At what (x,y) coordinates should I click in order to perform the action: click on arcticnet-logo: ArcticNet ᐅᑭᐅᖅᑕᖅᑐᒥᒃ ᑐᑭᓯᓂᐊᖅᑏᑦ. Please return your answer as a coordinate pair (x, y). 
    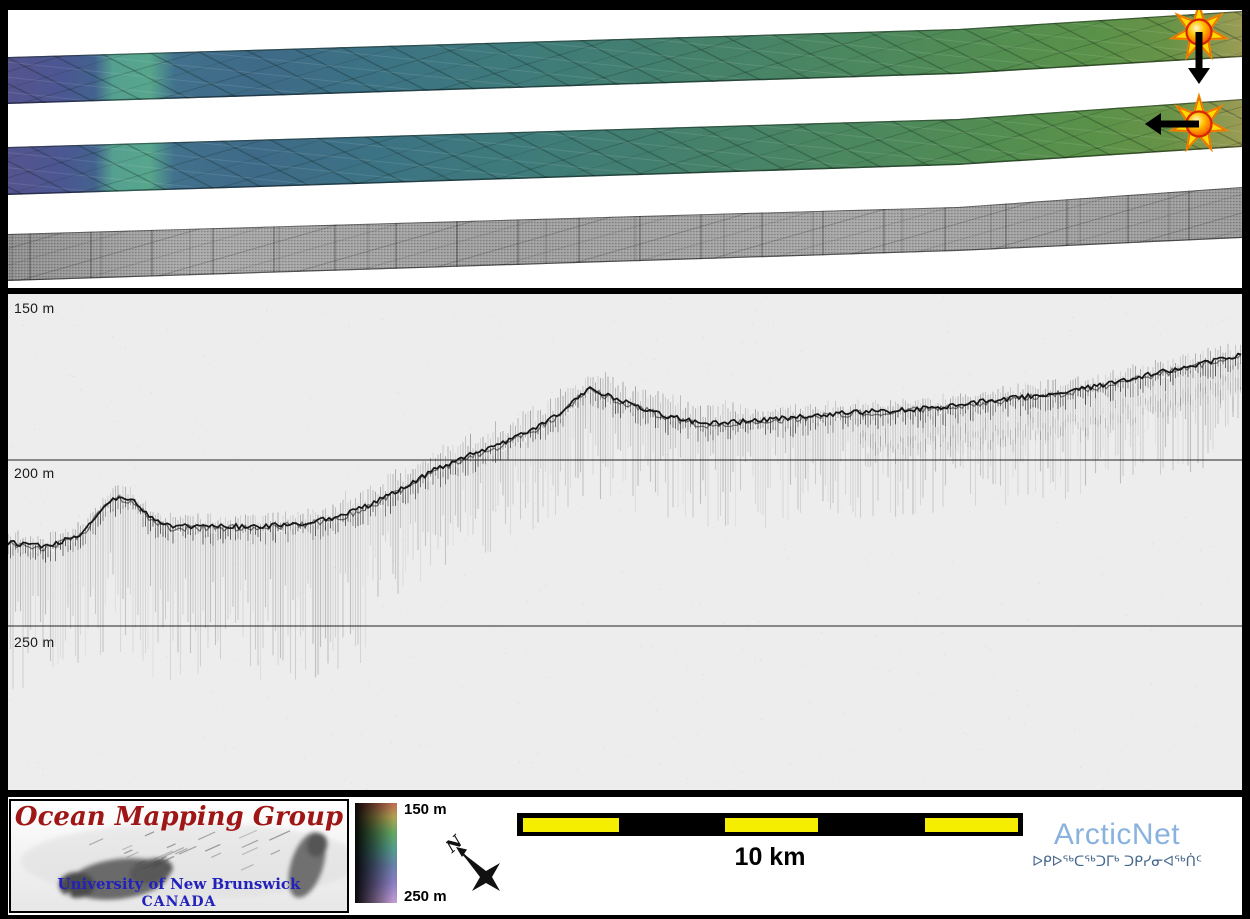
    Looking at the image, I should click on (1117, 844).